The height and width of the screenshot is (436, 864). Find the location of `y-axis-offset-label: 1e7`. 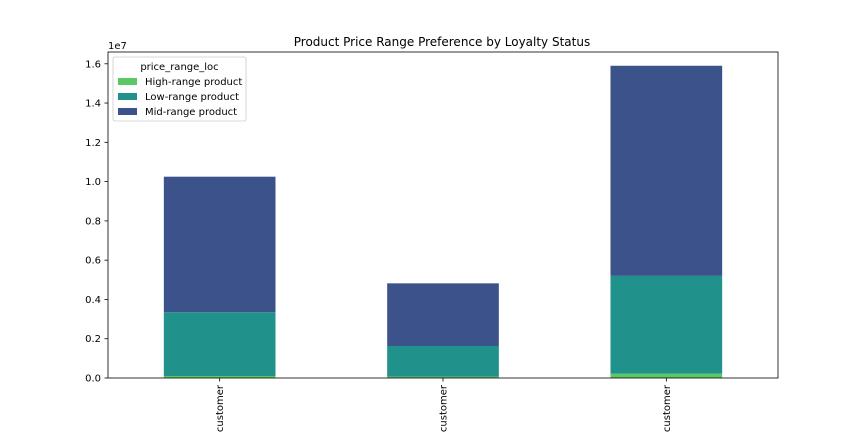

y-axis-offset-label: 1e7 is located at coordinates (117, 46).